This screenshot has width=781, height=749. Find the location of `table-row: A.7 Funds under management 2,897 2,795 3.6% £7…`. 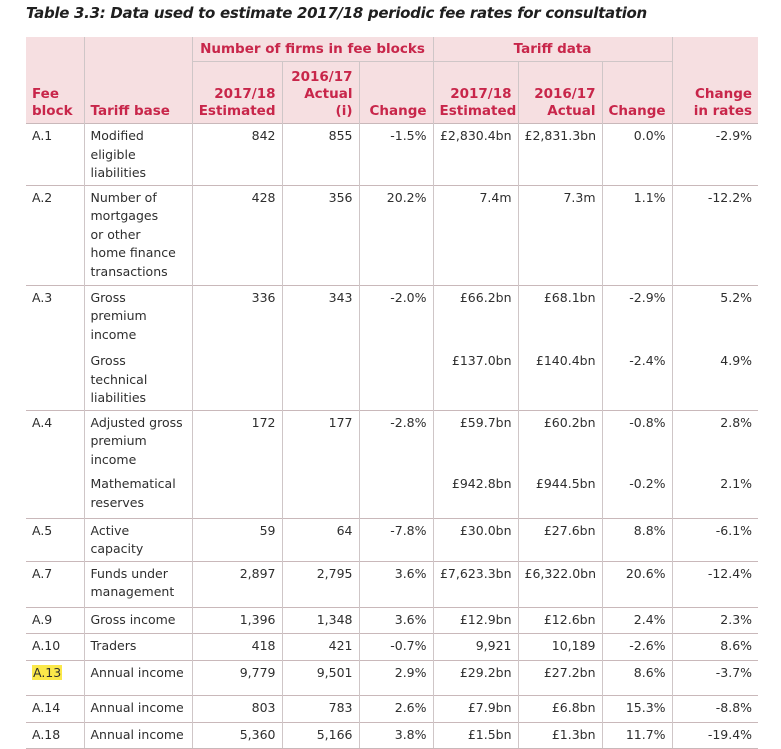

table-row: A.7 Funds under management 2,897 2,795 3.6% £7… is located at coordinates (392, 583).